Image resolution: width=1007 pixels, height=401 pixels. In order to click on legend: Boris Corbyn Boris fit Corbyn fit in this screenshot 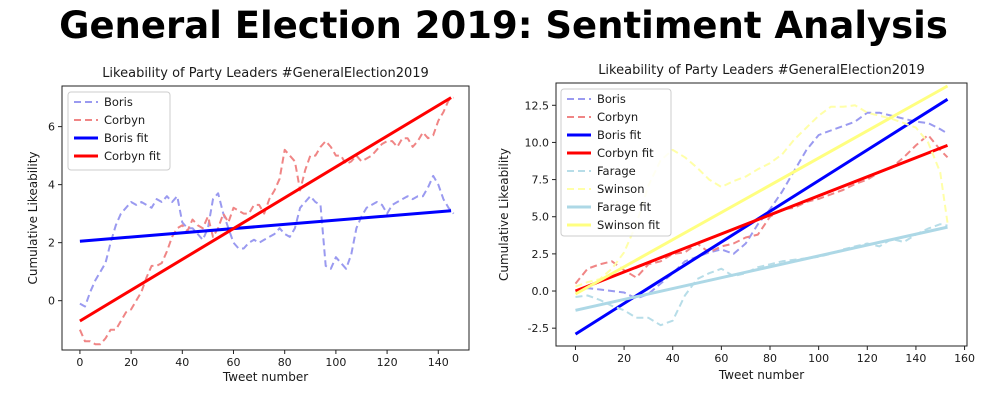, I will do `click(119, 131)`.